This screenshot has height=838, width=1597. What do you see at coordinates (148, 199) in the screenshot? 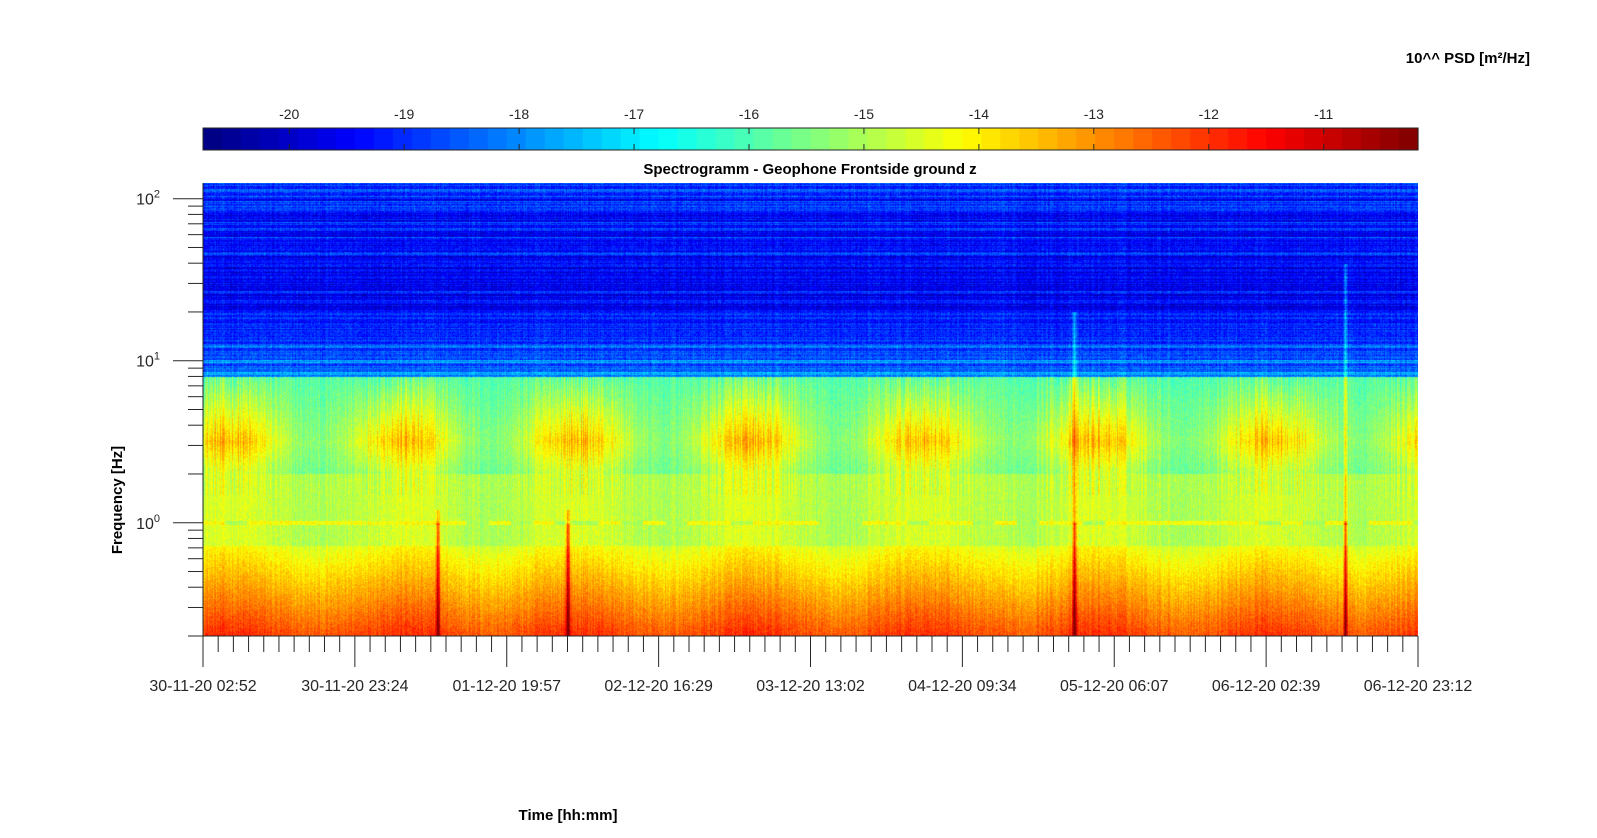
I see `y-tick-label: 10²` at bounding box center [148, 199].